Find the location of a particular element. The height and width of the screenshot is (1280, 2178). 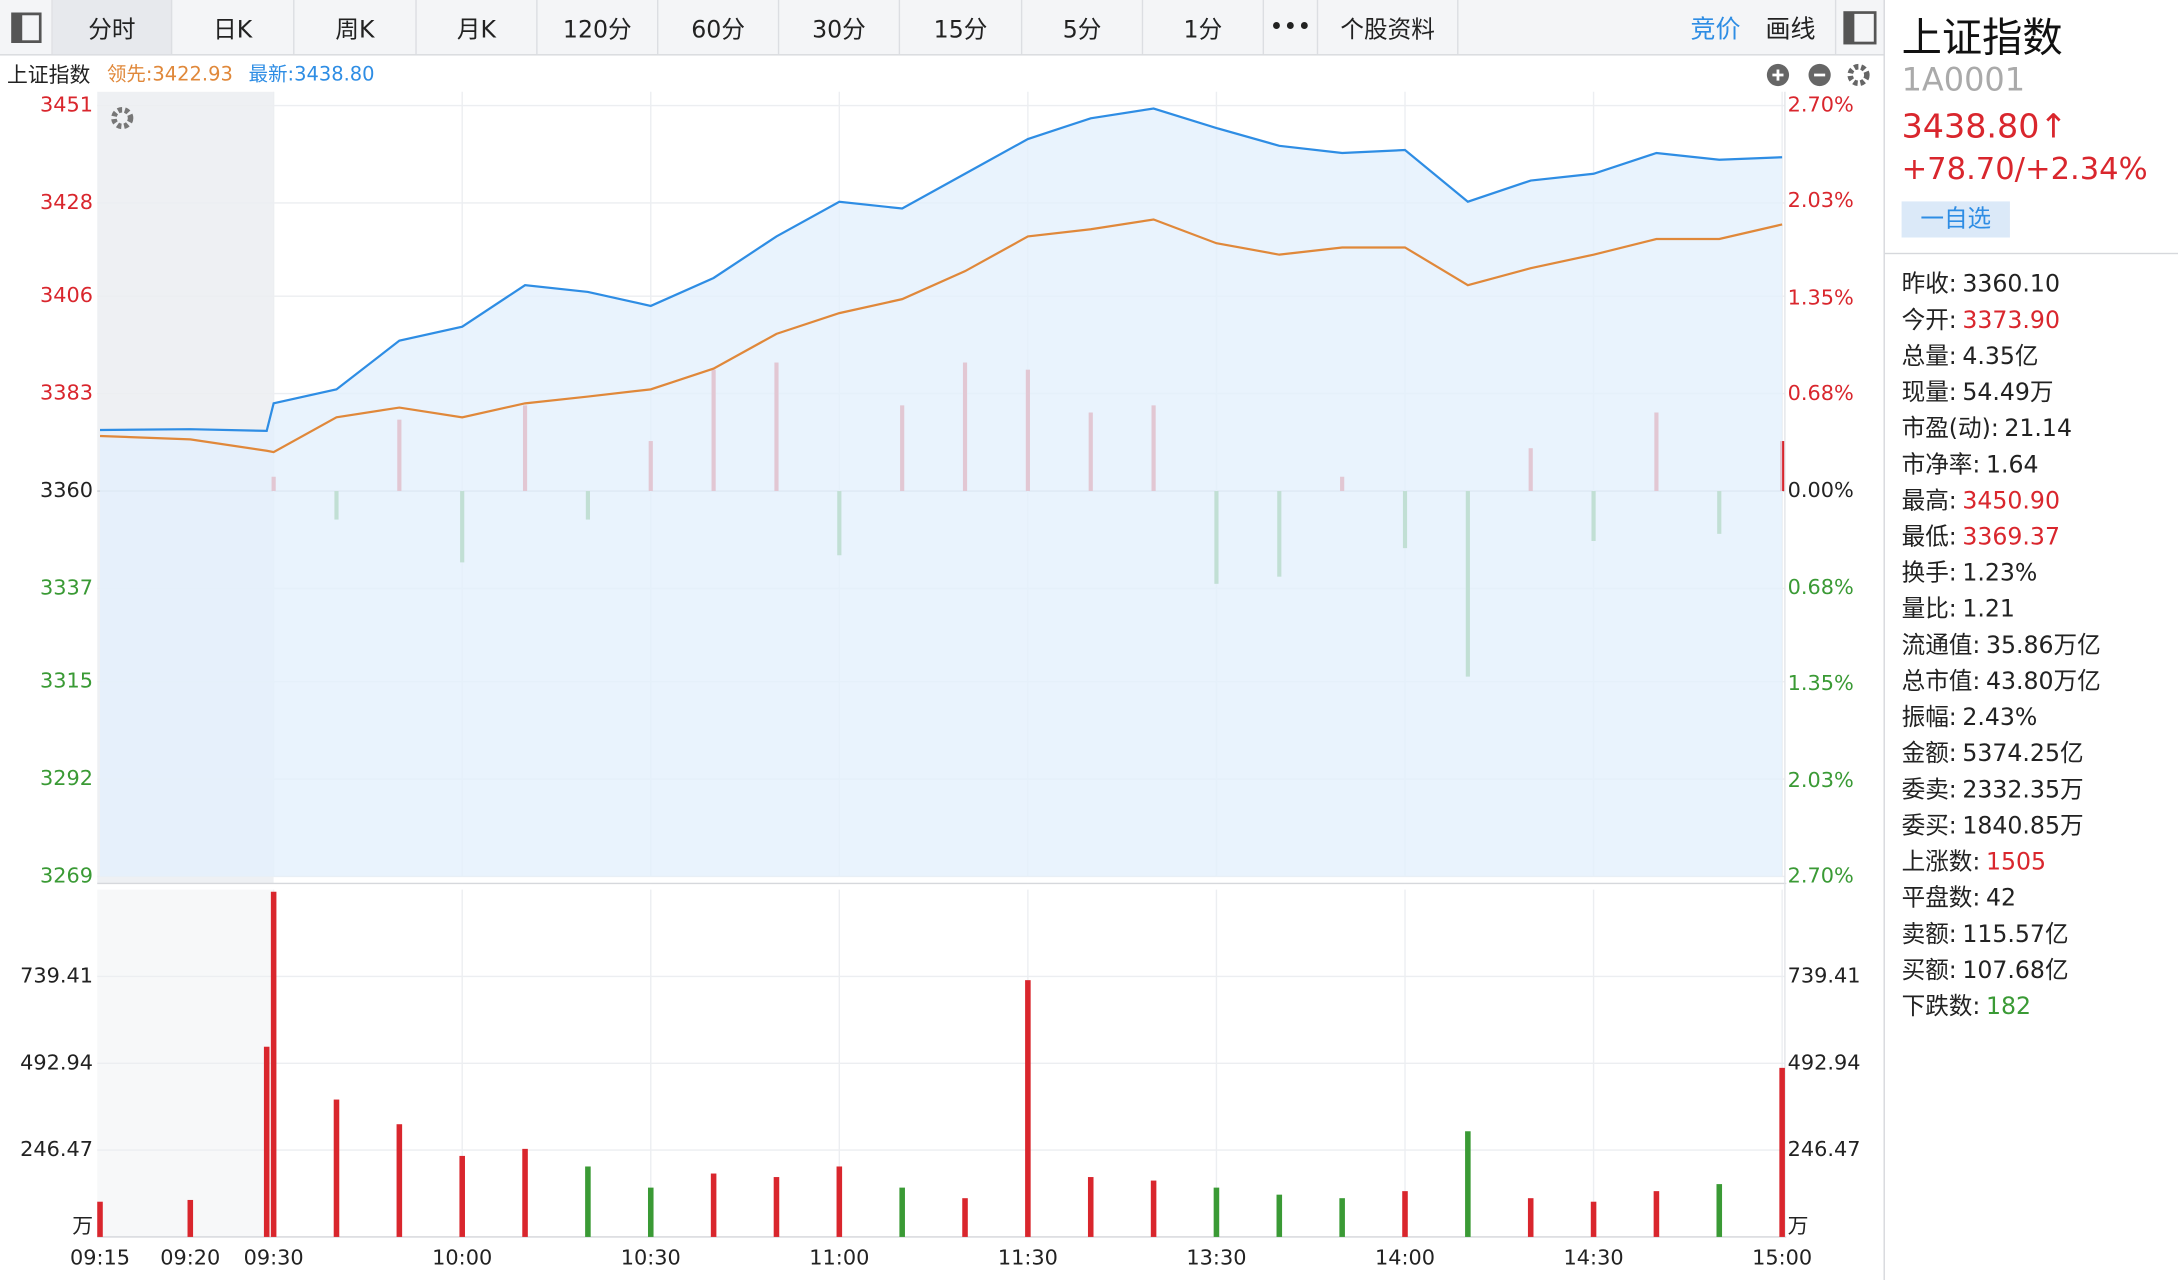

line is located at coordinates (941, 336).